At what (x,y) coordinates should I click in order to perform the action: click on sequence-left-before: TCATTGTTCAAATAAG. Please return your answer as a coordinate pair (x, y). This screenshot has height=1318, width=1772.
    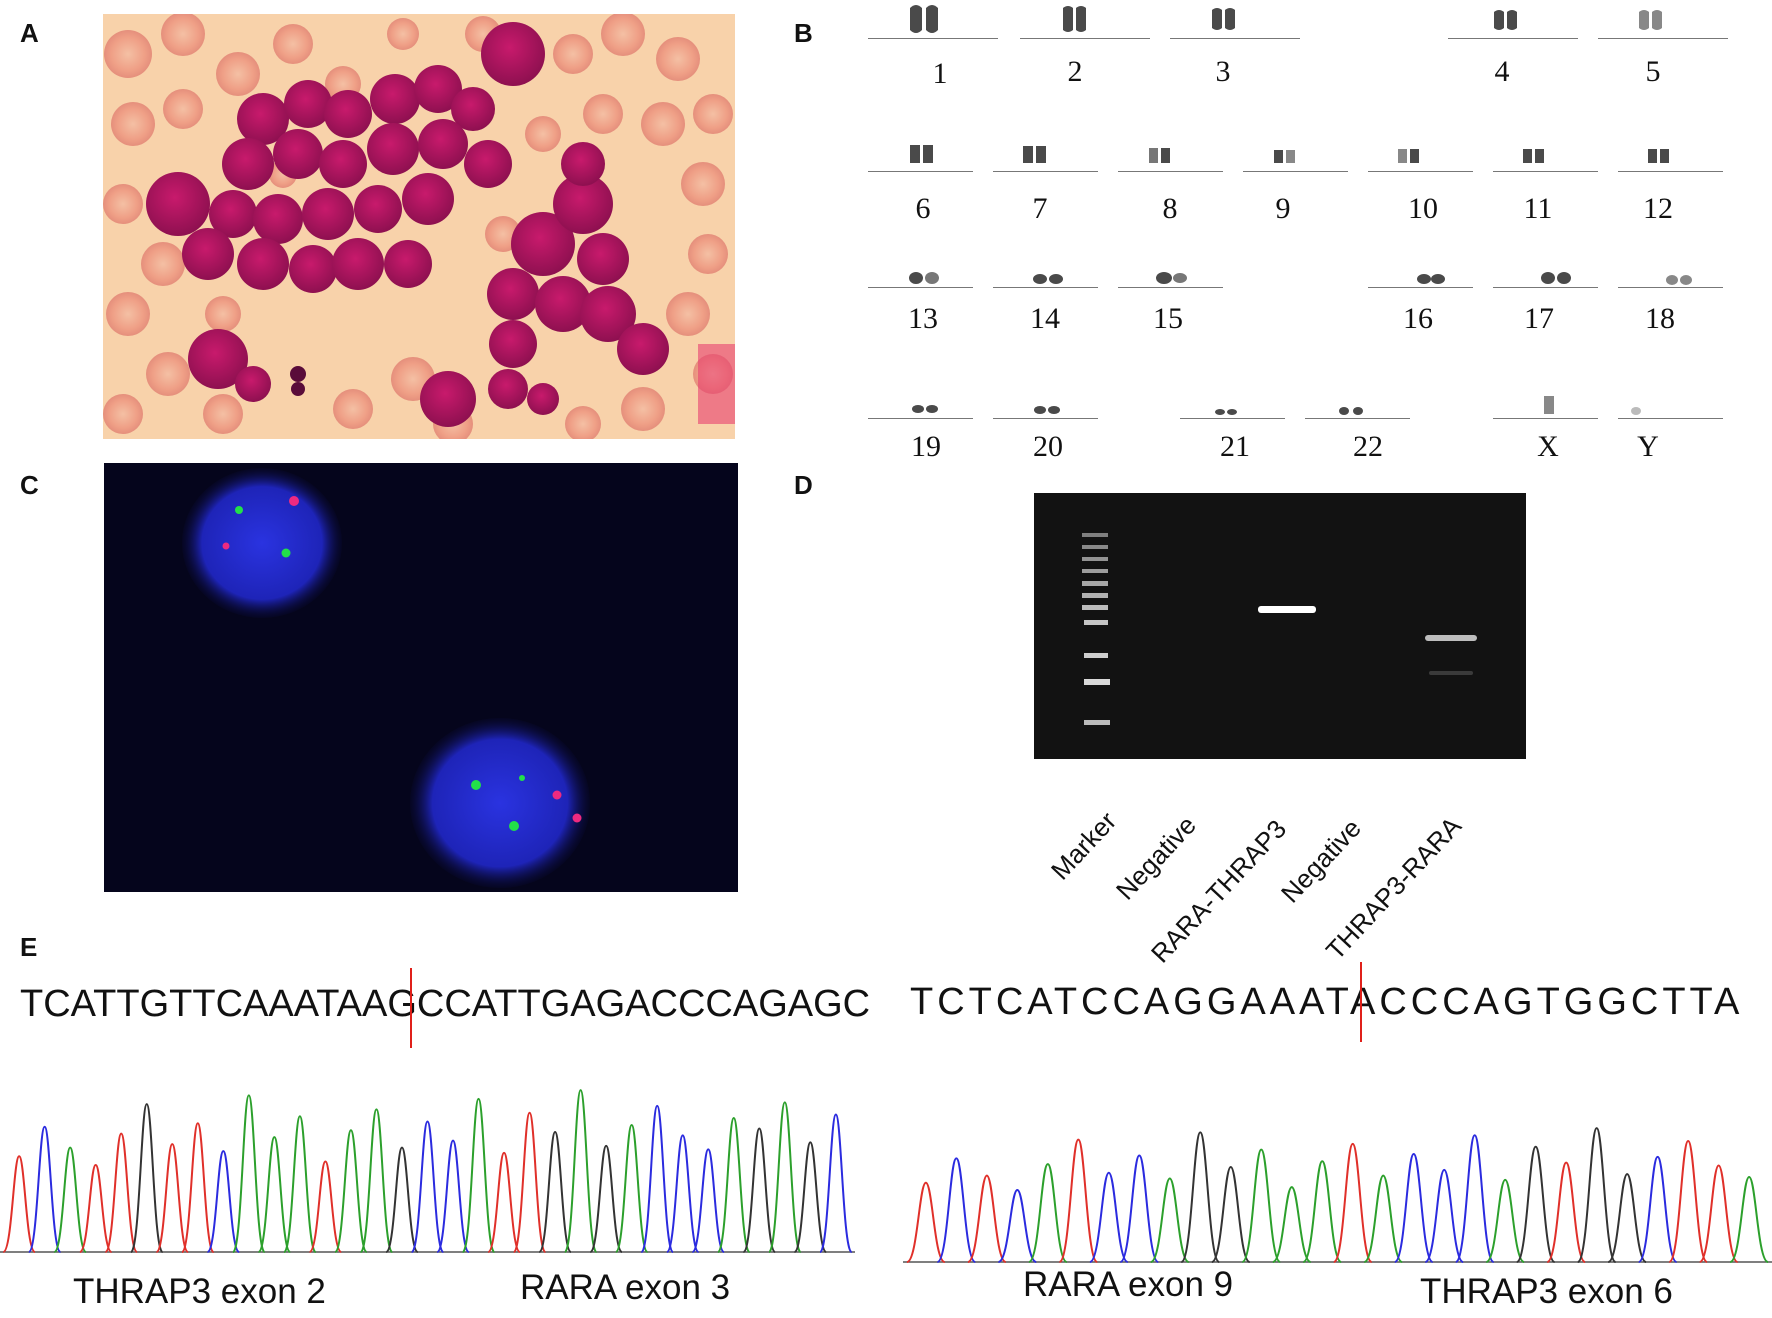
    Looking at the image, I should click on (218, 1004).